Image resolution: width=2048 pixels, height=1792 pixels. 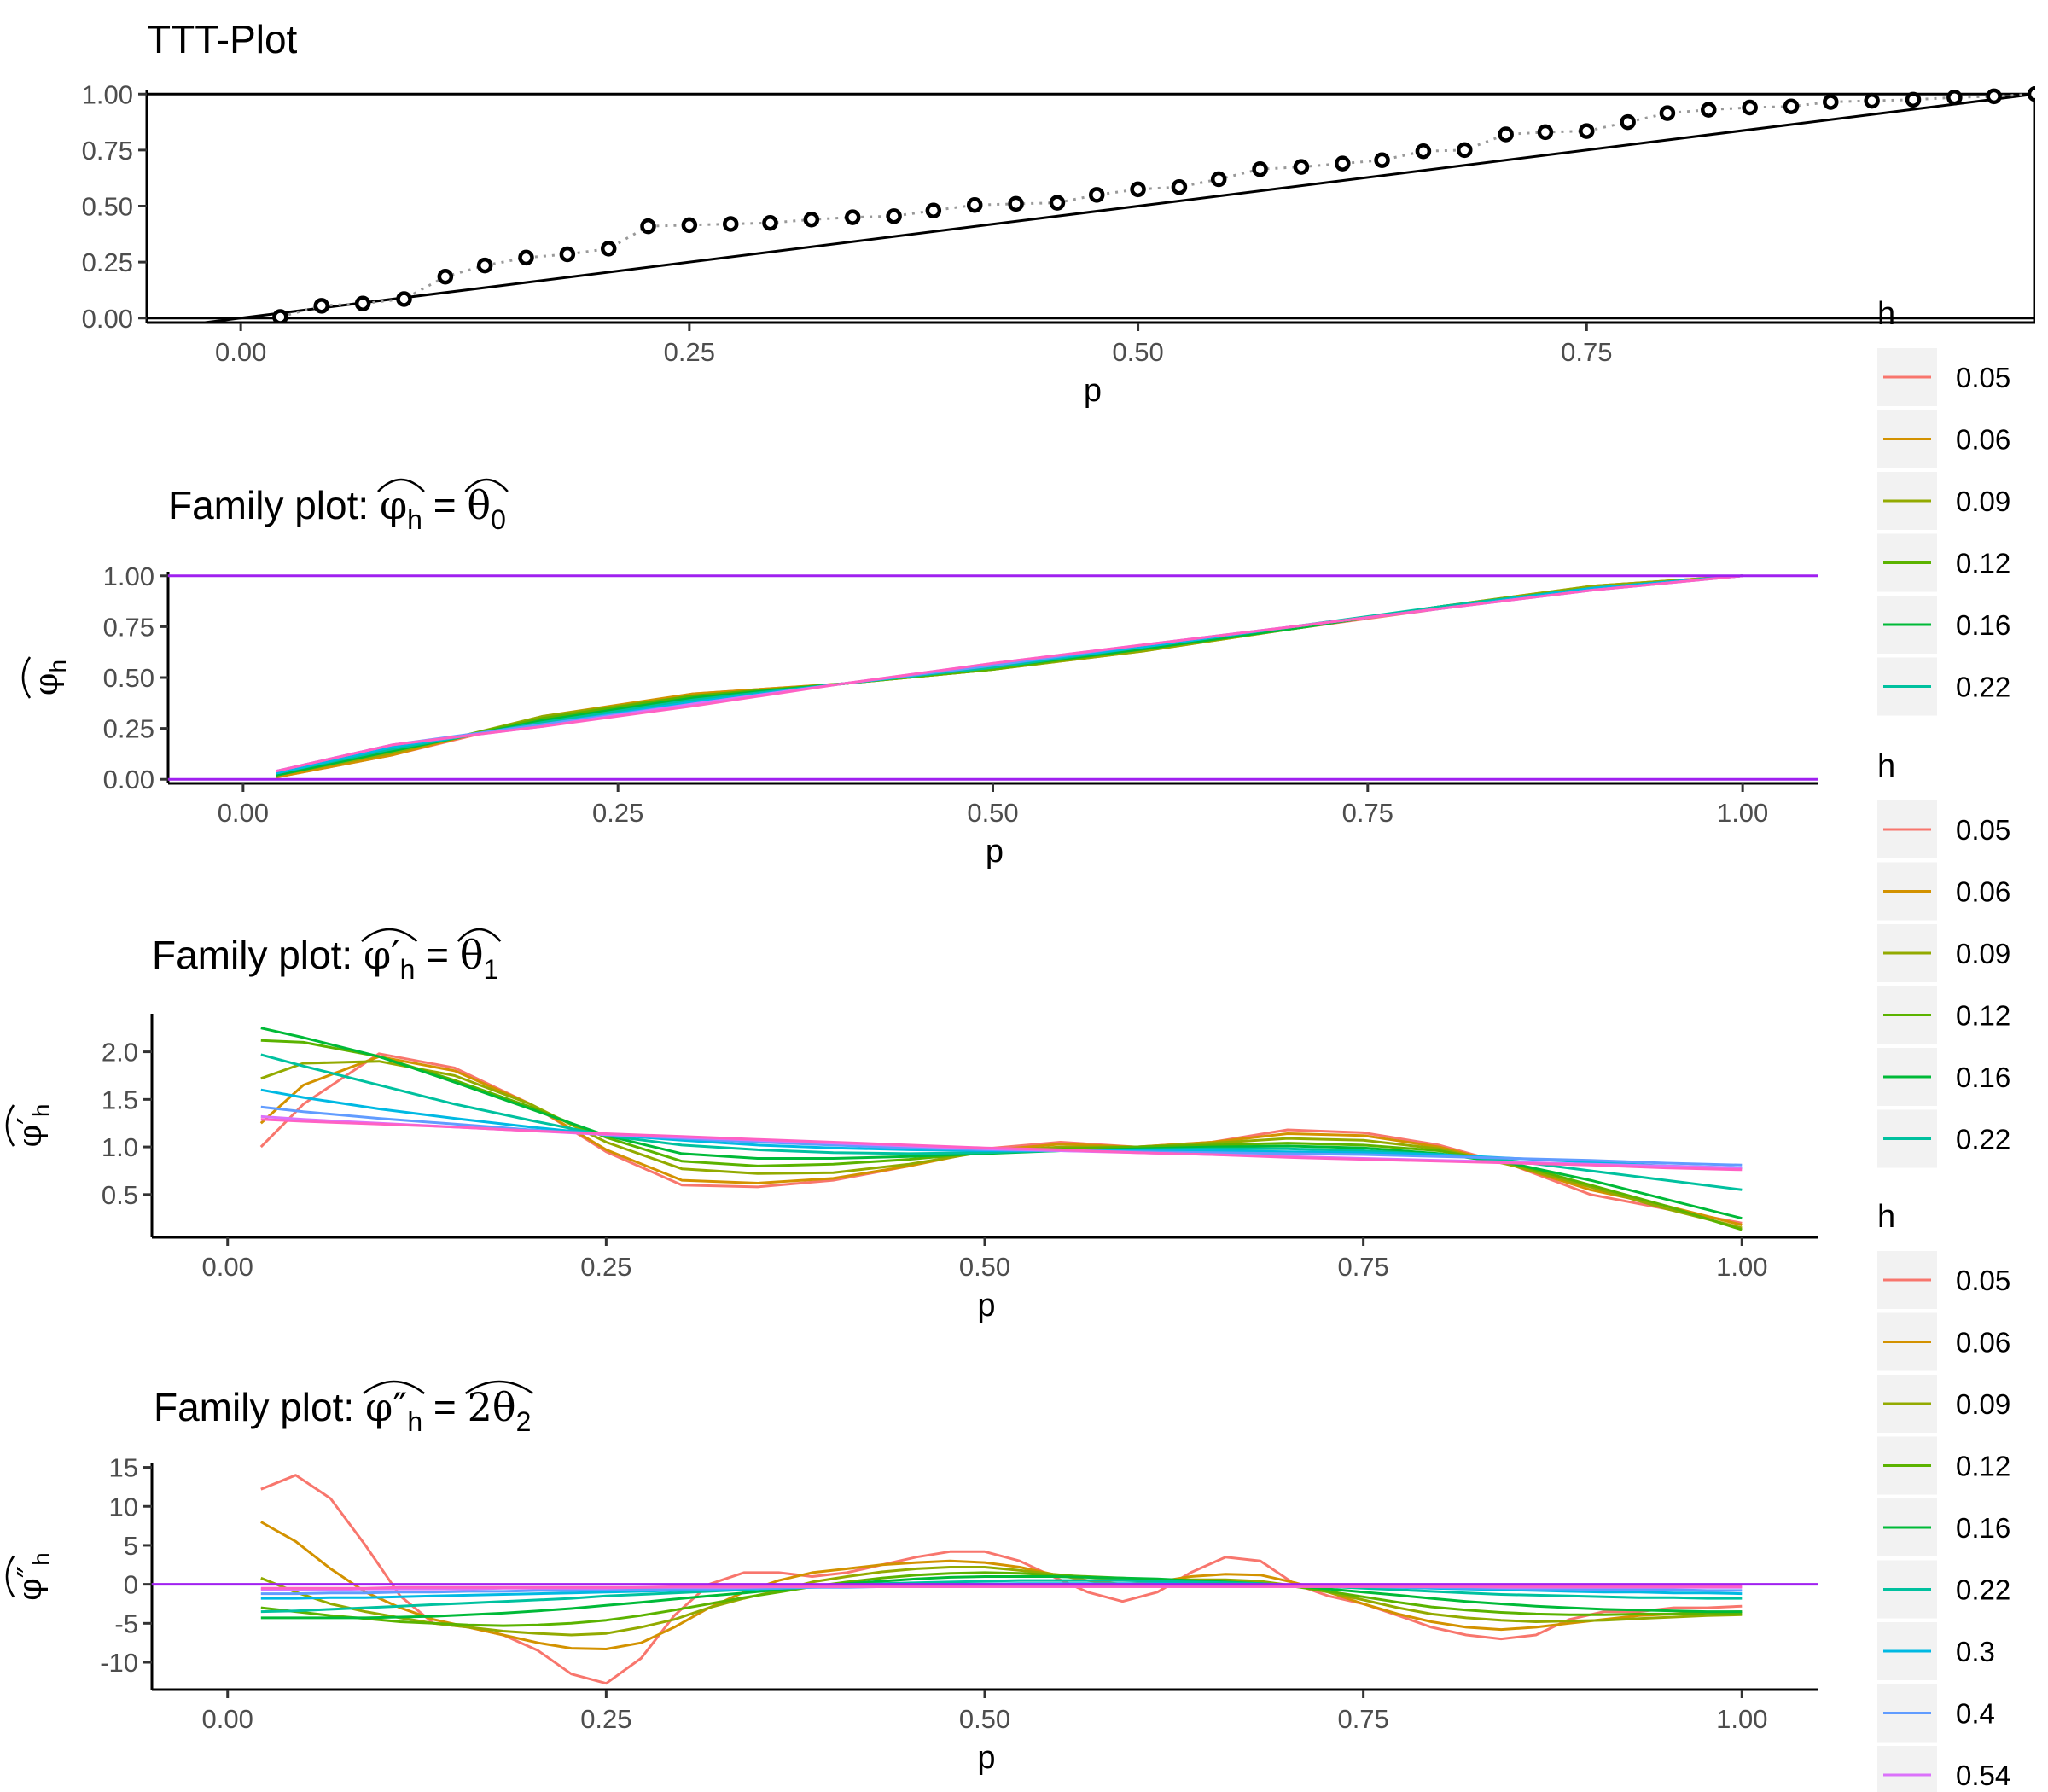 I want to click on phi-x-tick-label: 0.75, so click(x=1367, y=813).